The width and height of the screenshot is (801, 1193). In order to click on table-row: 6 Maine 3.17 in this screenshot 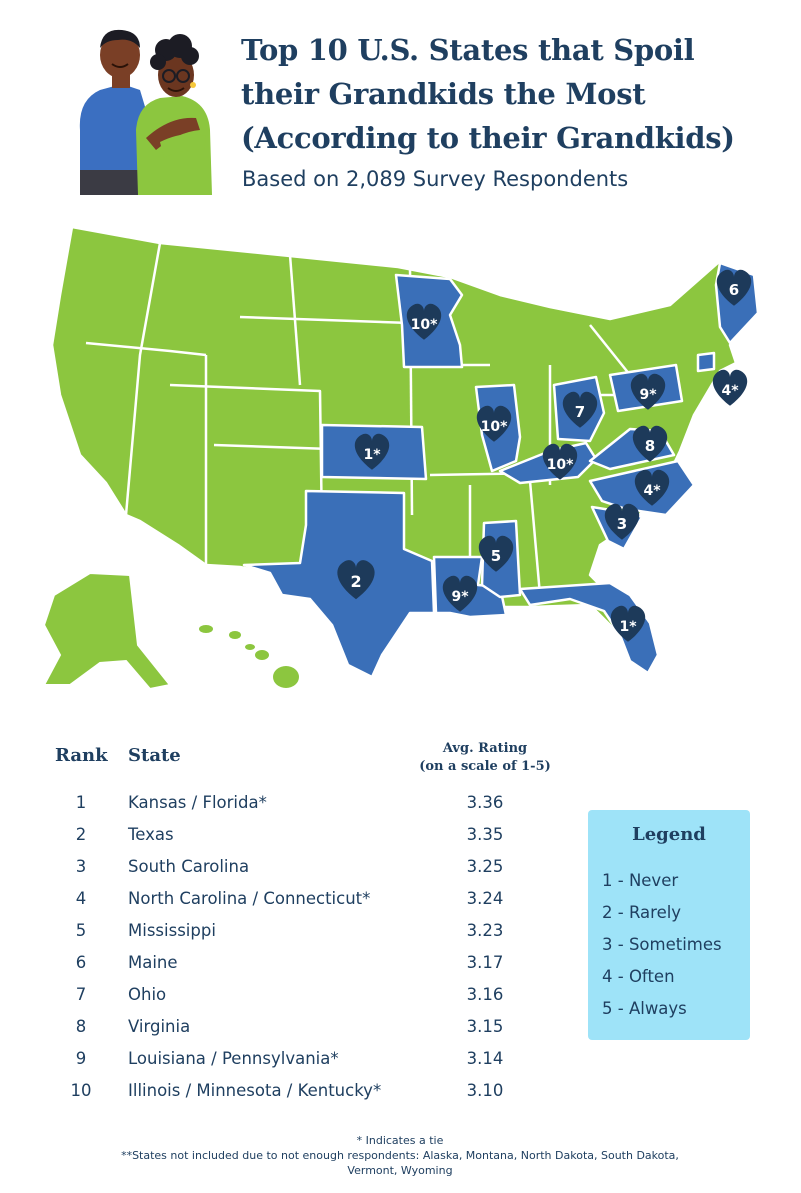, I will do `click(280, 963)`.